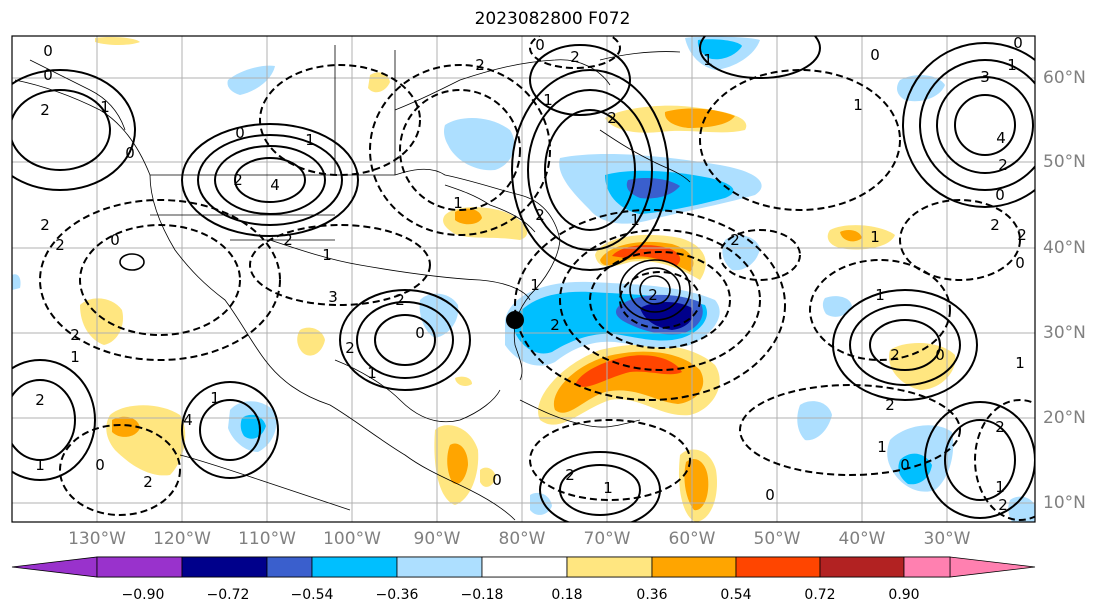  I want to click on colorbar-extend-high, so click(992, 567).